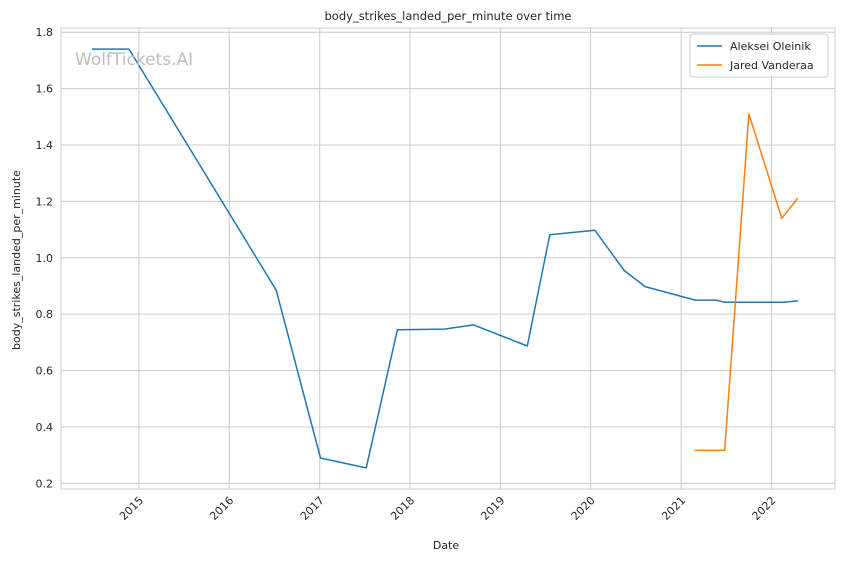 The height and width of the screenshot is (561, 844). I want to click on x-tick-label: 2017, so click(312, 508).